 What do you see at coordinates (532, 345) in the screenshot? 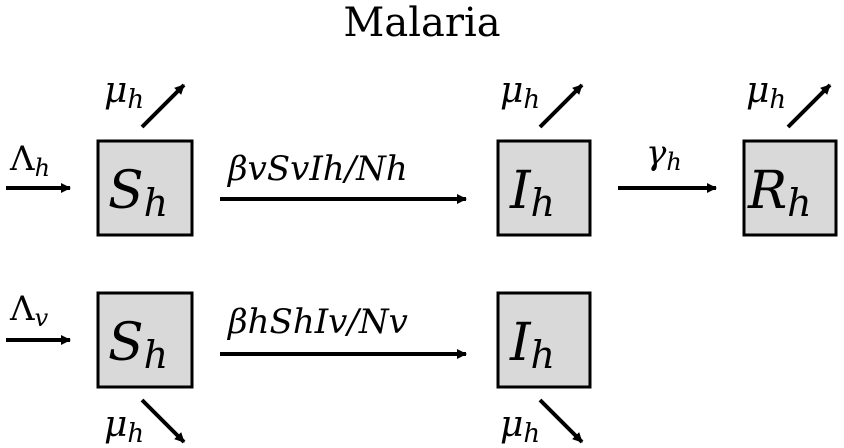
I see `vector-infected-label: Ih` at bounding box center [532, 345].